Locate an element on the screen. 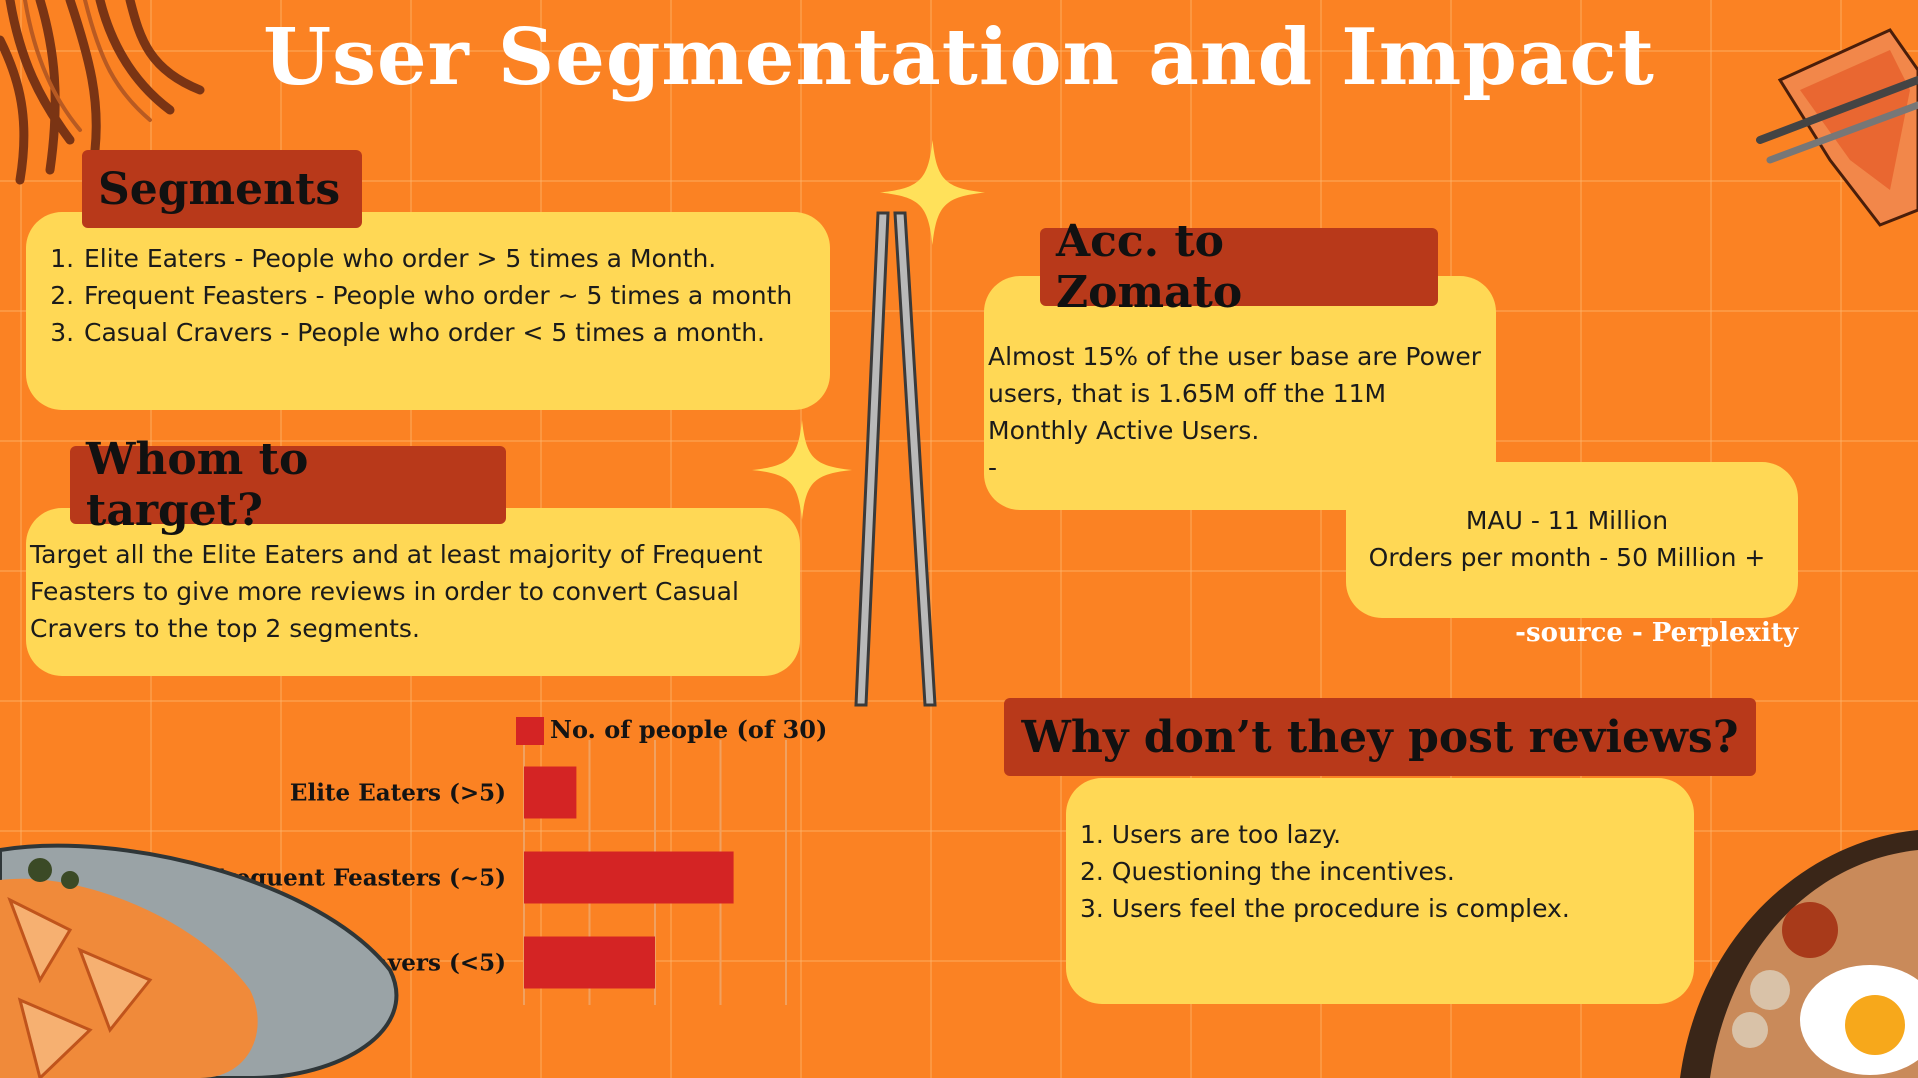 Image resolution: width=1918 pixels, height=1078 pixels. tick-label: 20 is located at coordinates (785, 1018).